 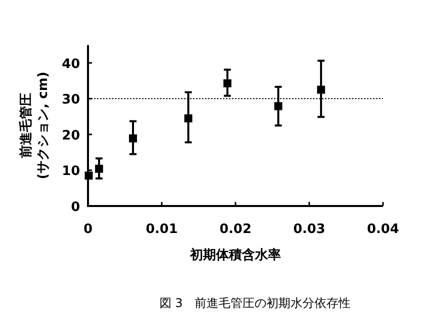 I want to click on x-tick-label: 0.01, so click(x=162, y=229).